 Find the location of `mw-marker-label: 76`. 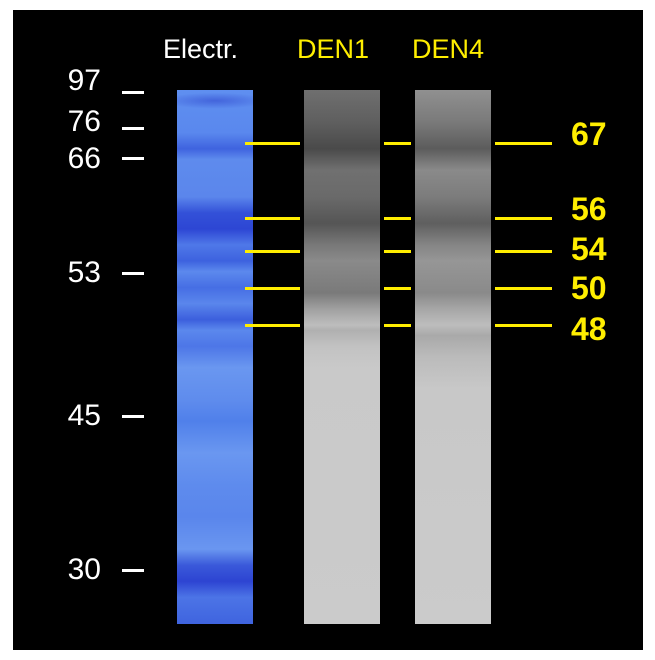

mw-marker-label: 76 is located at coordinates (84, 121).